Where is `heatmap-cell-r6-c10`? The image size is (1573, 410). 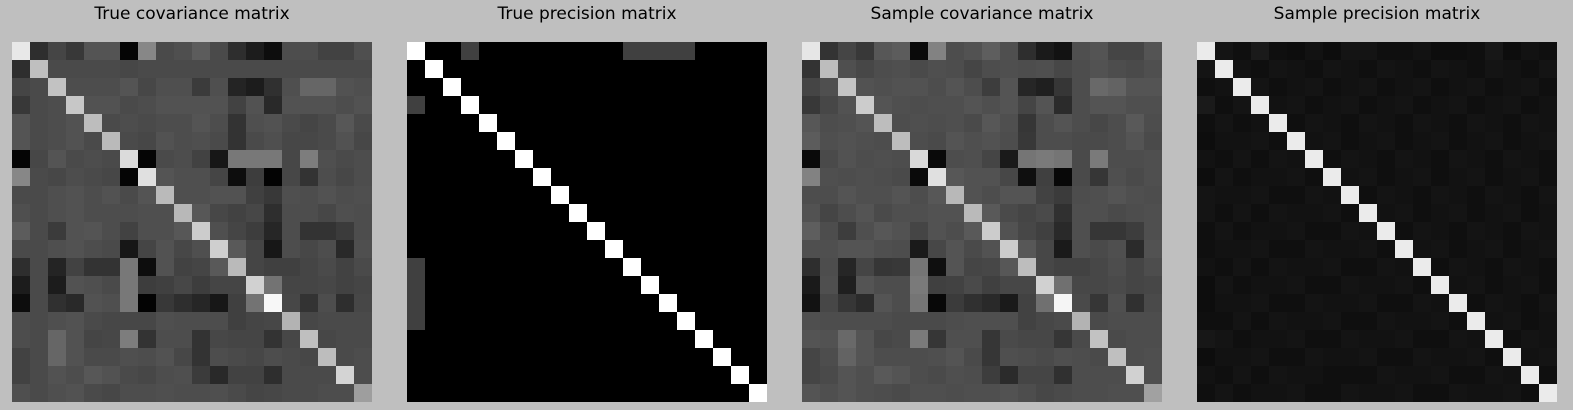
heatmap-cell-r6-c10 is located at coordinates (1386, 159).